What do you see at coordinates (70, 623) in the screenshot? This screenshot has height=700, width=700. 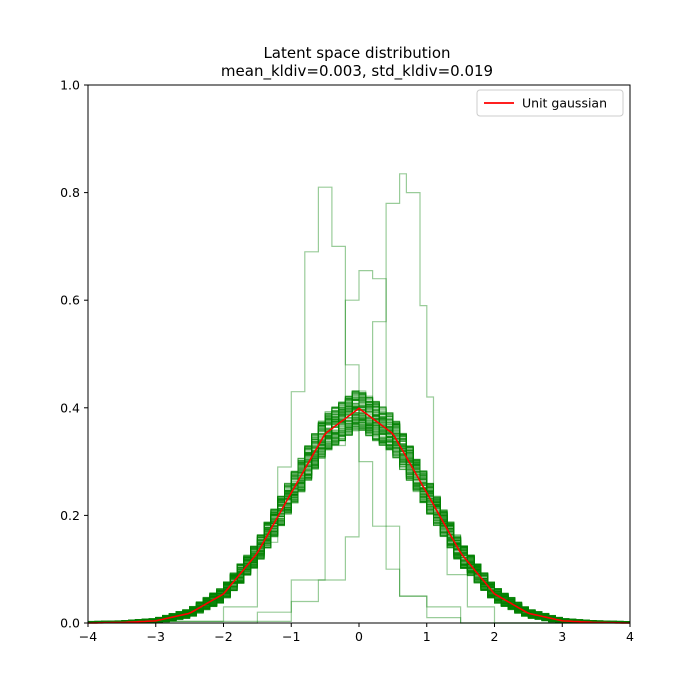 I see `y-tick-label: 0.0` at bounding box center [70, 623].